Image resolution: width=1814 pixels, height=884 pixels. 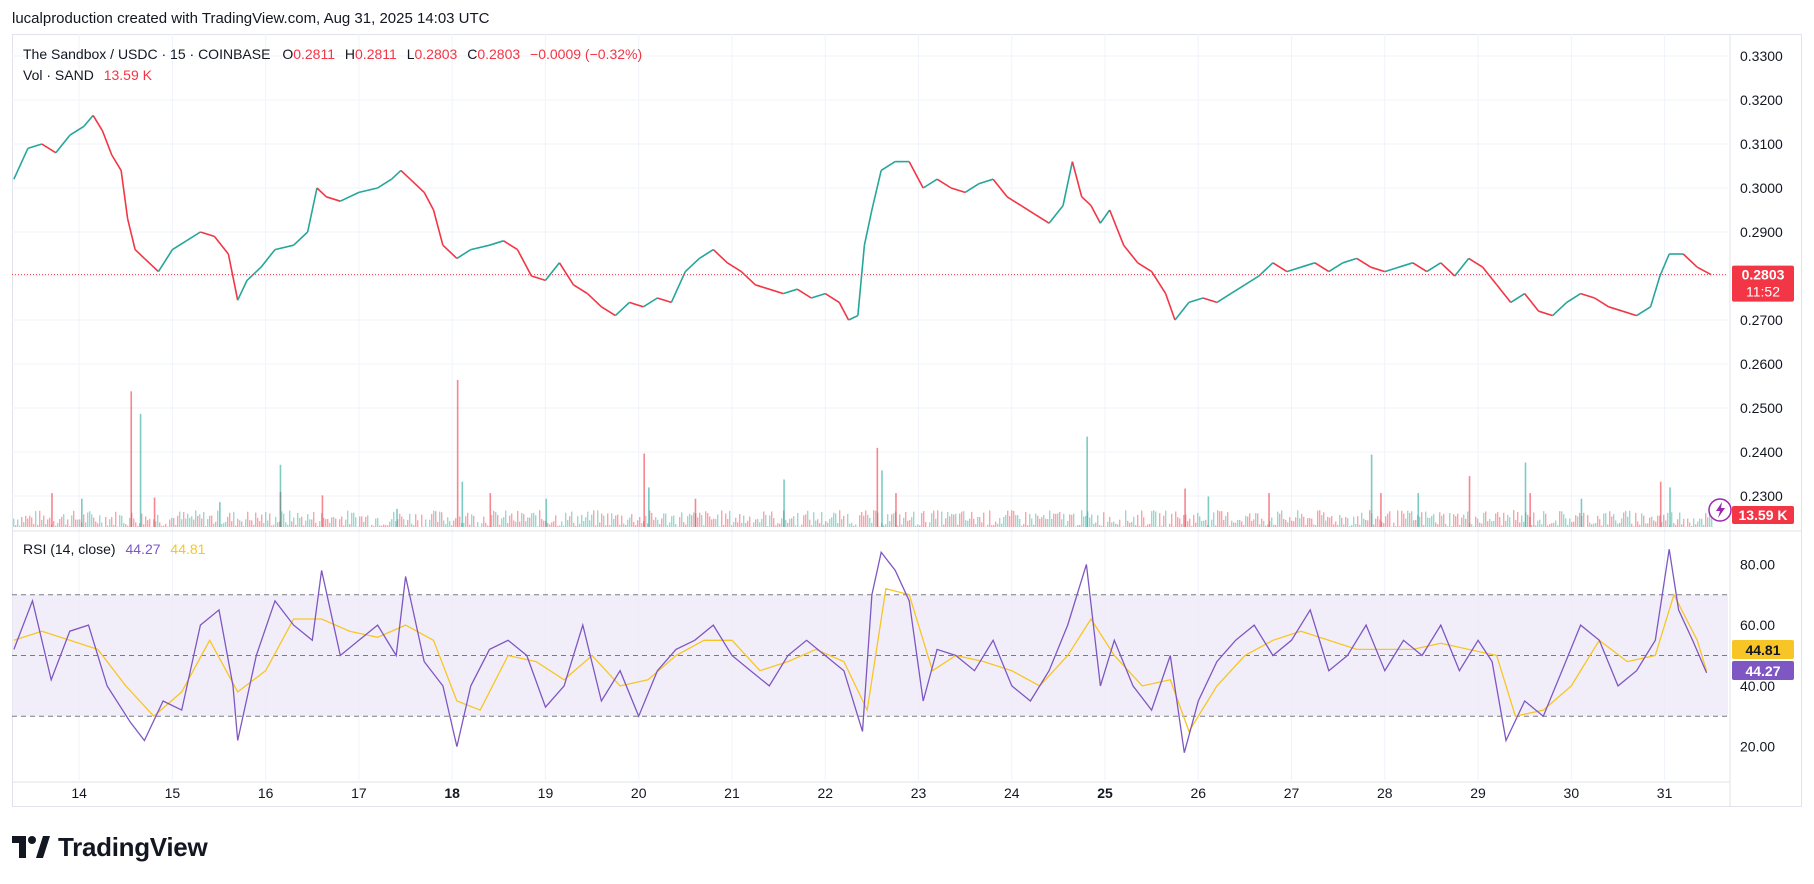 What do you see at coordinates (1763, 283) in the screenshot?
I see `price-badge` at bounding box center [1763, 283].